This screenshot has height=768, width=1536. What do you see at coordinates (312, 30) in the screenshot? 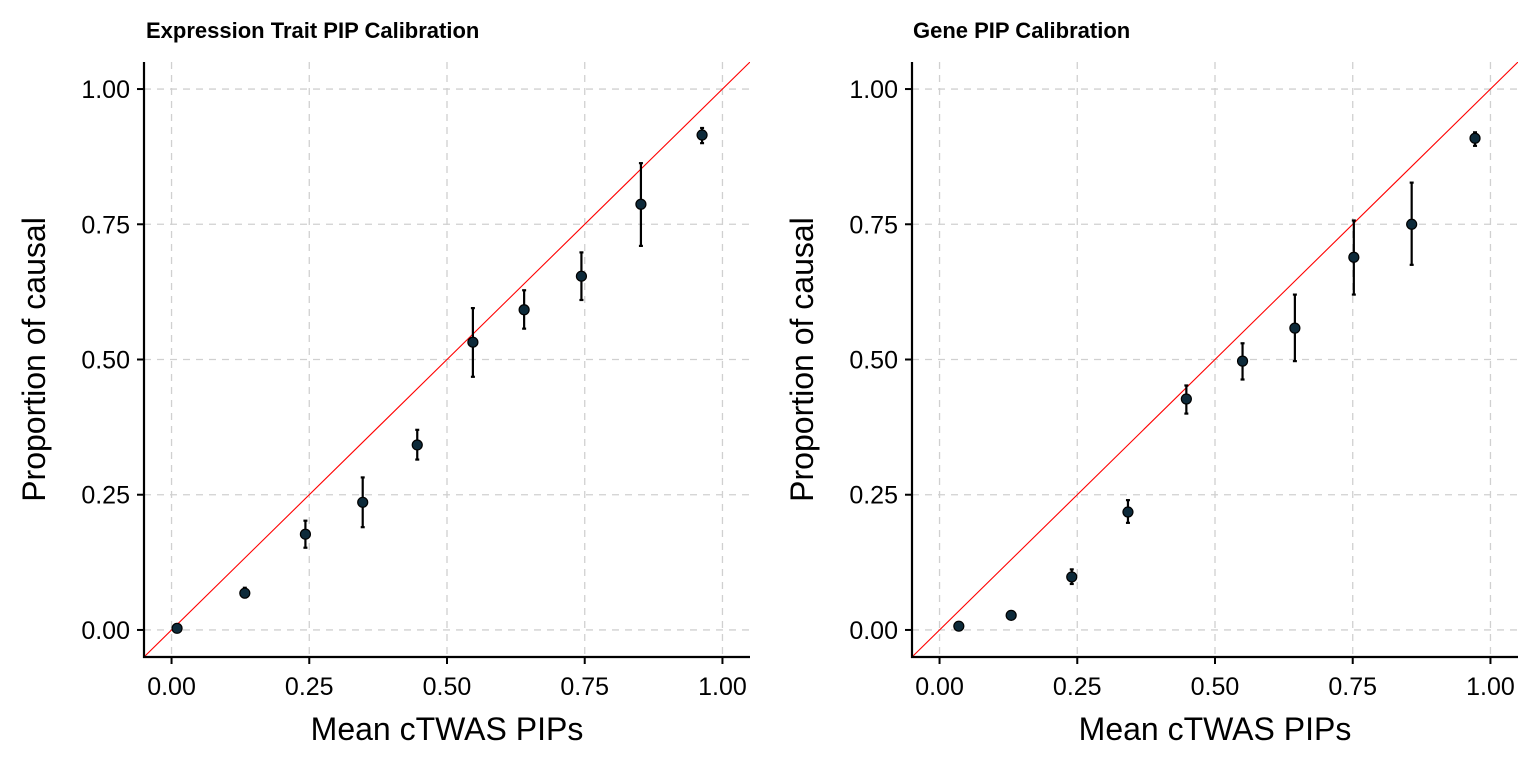
I see `panel-title: Expression Trait PIP Calibration` at bounding box center [312, 30].